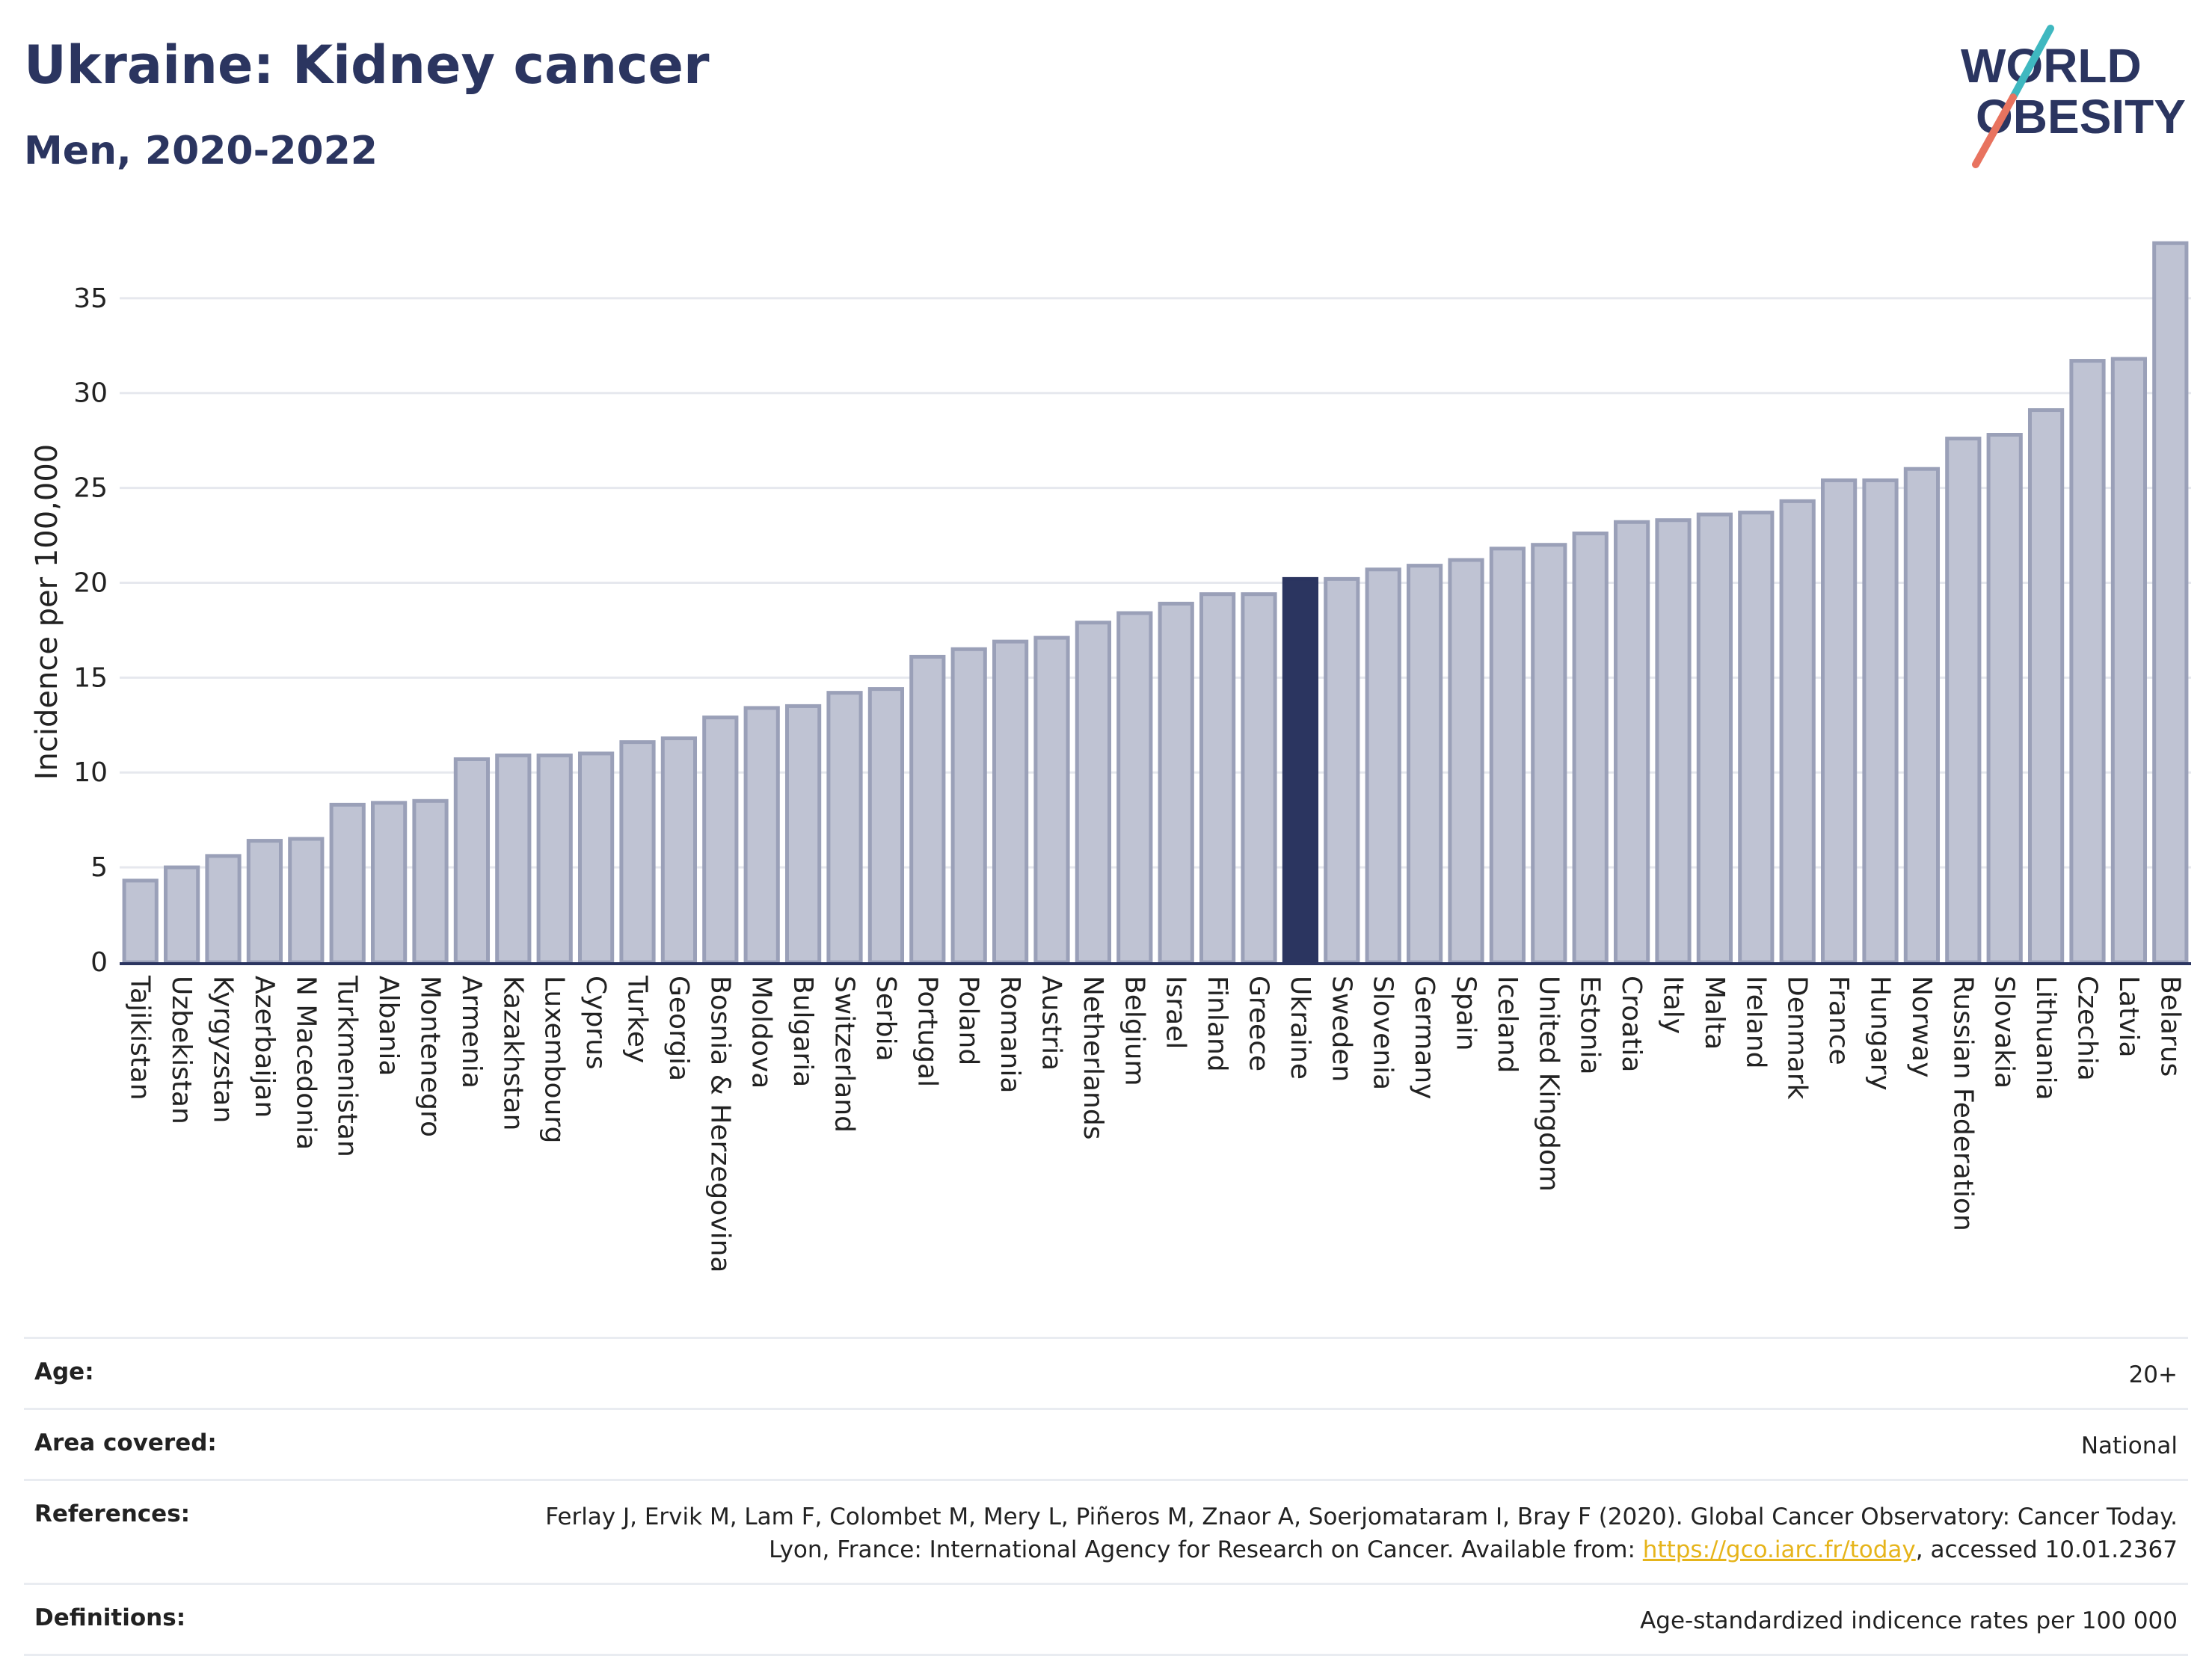  I want to click on y-tick-label: 20, so click(90, 582).